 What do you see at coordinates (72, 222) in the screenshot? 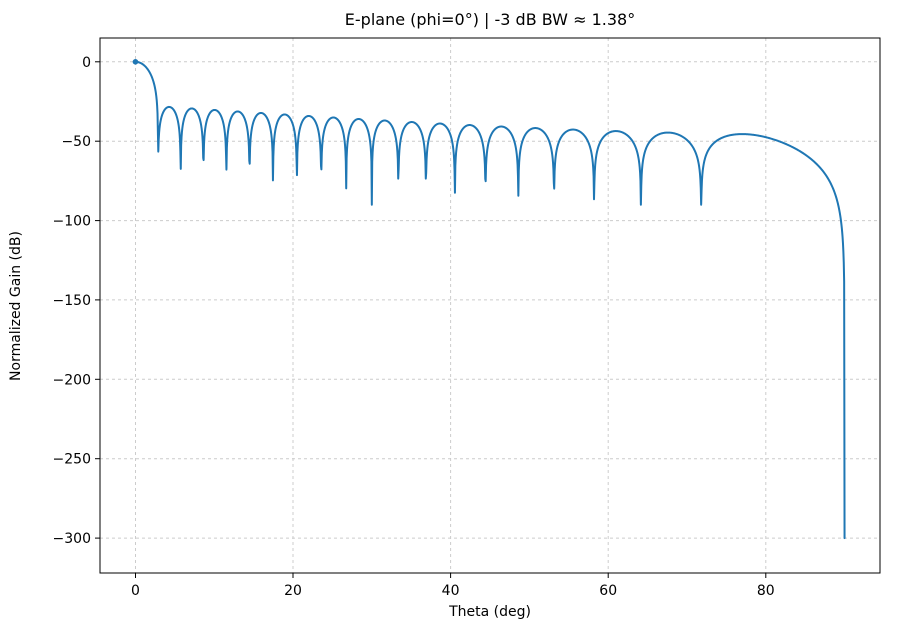
I see `y-tick-label: −100` at bounding box center [72, 222].